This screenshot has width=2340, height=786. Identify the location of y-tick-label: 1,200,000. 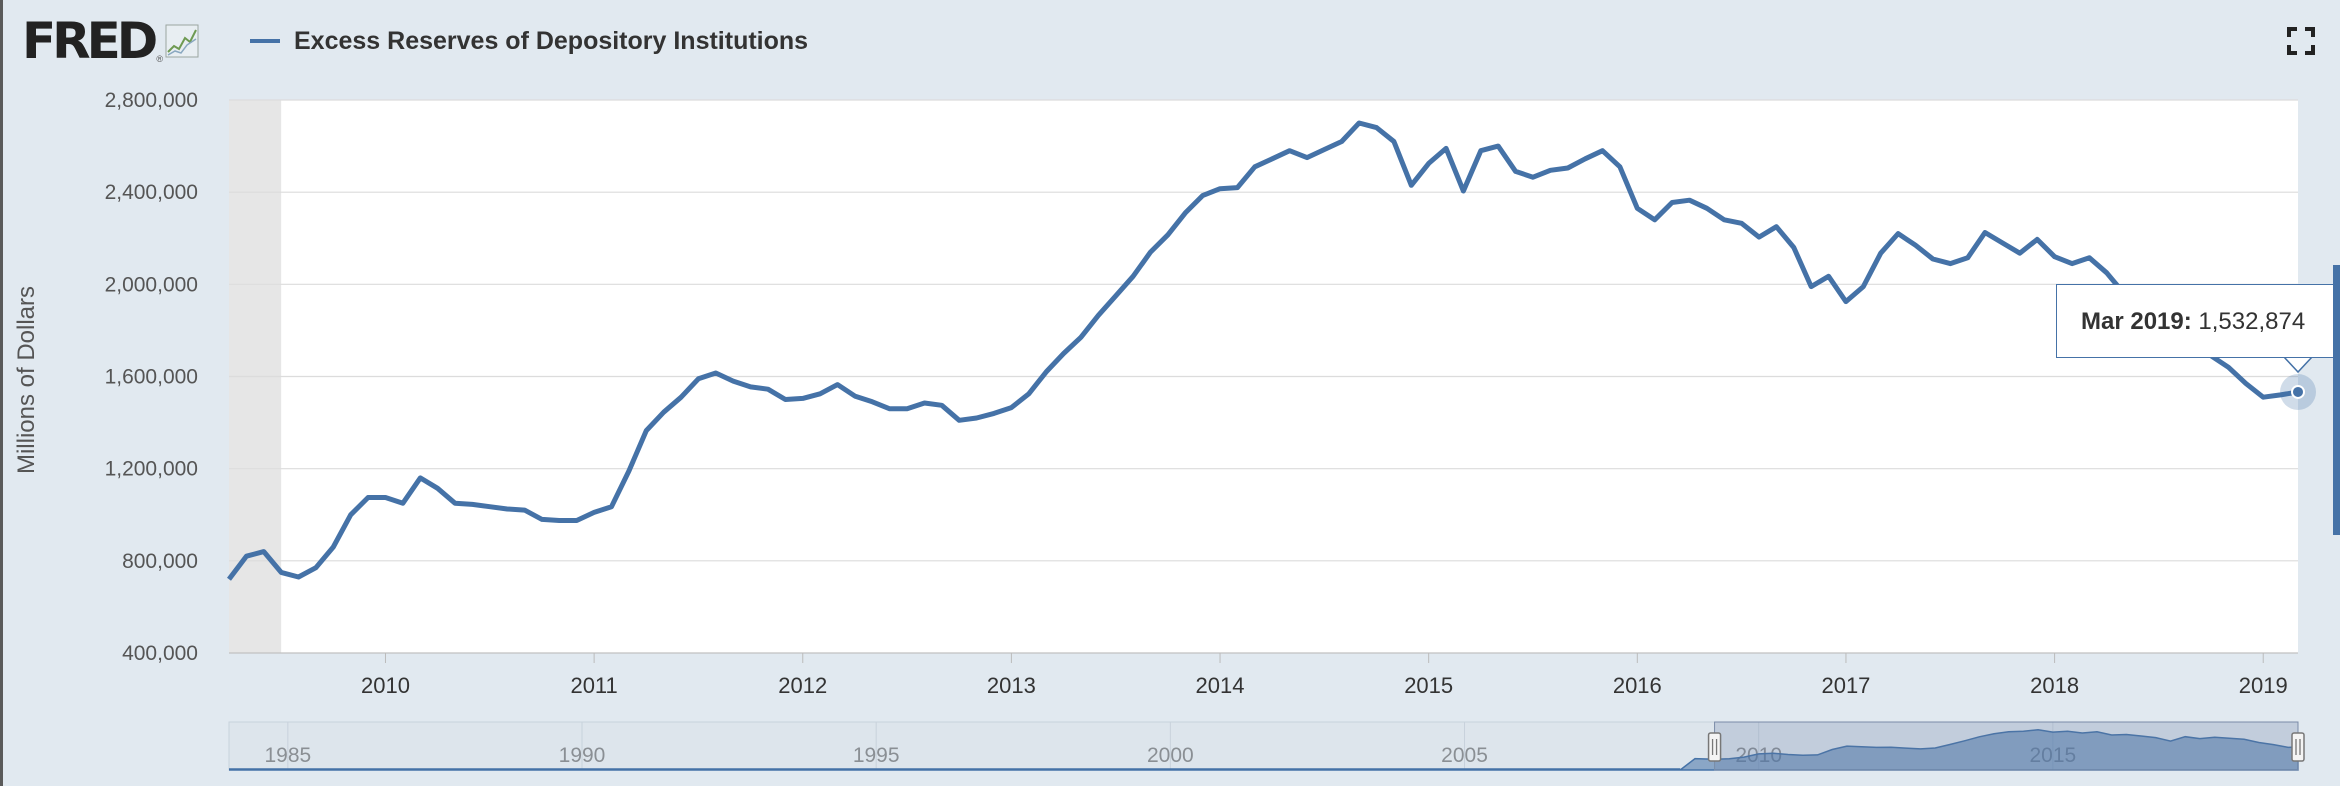
(151, 469).